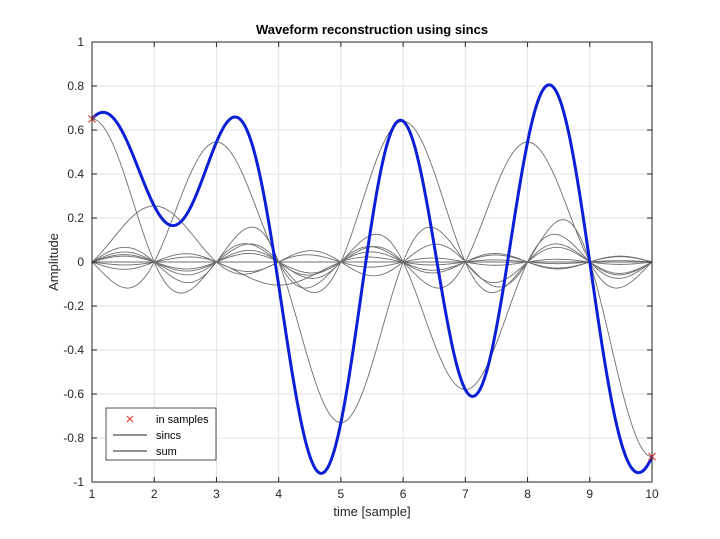  Describe the element at coordinates (75, 130) in the screenshot. I see `y-tick-label: 0.6` at that location.